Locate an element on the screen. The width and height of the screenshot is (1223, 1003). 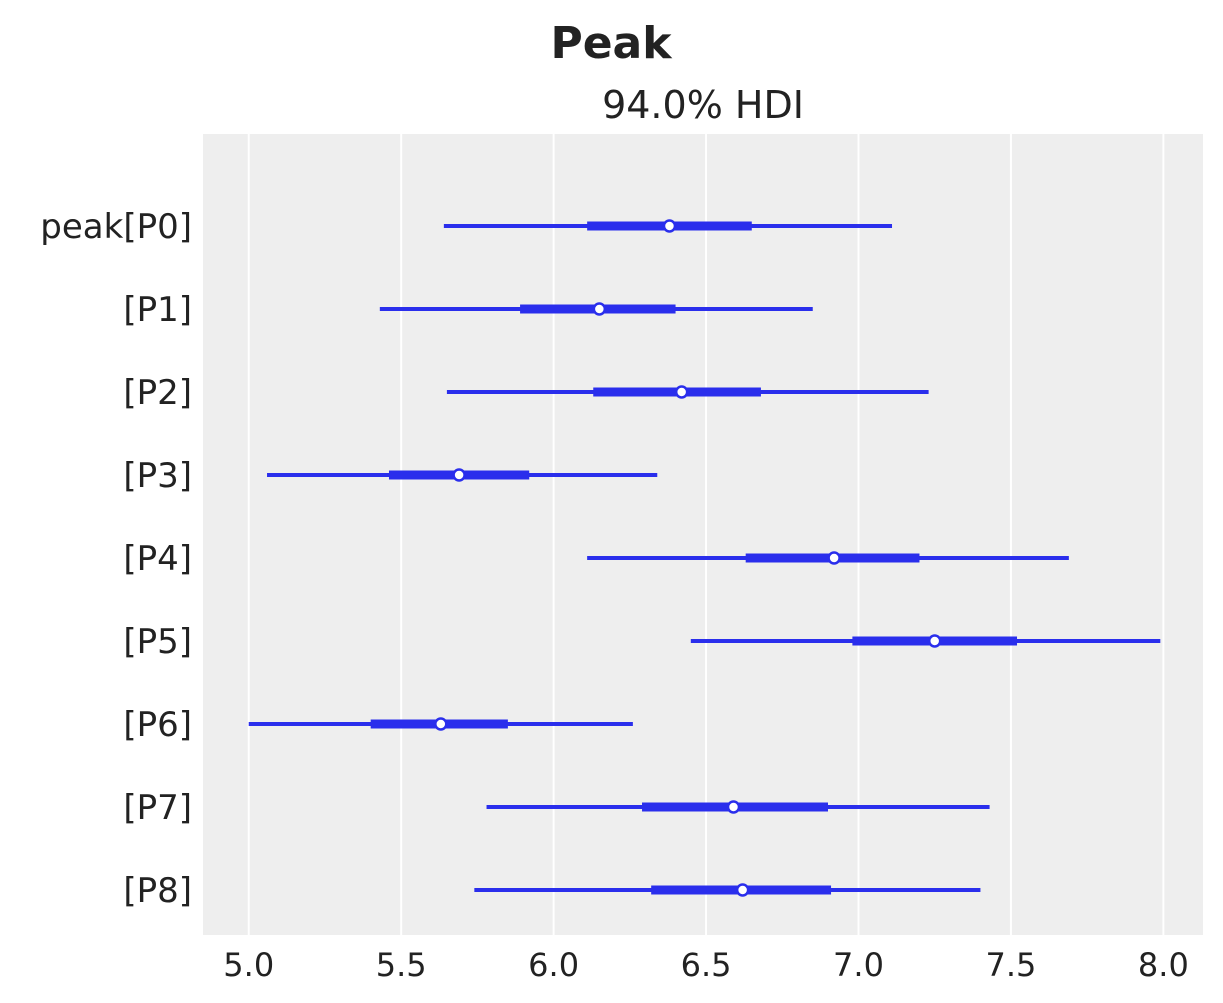
y-tick-label: [P4] is located at coordinates (157, 559).